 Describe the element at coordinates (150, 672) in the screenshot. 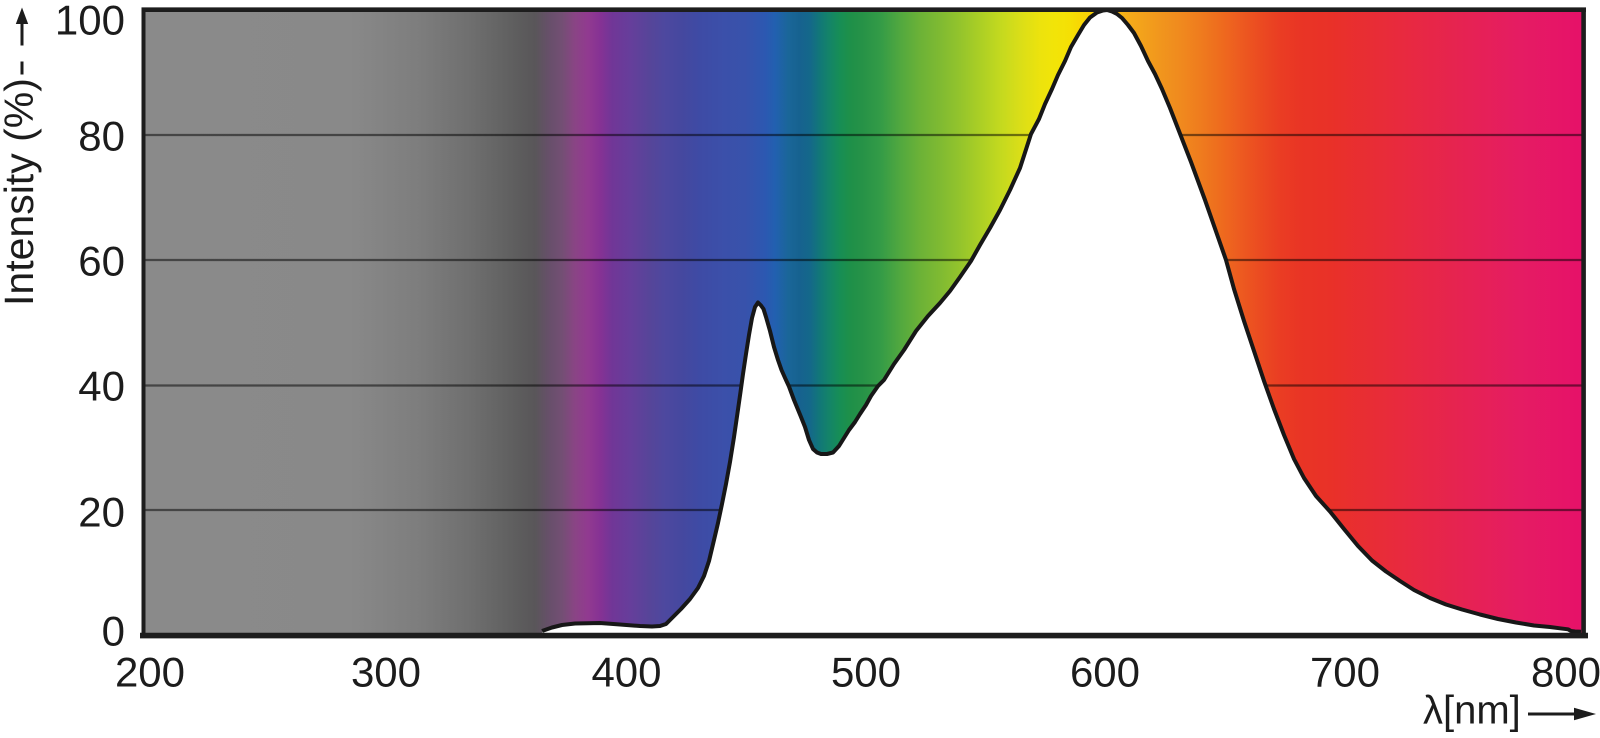

I see `svg-text: 200` at that location.